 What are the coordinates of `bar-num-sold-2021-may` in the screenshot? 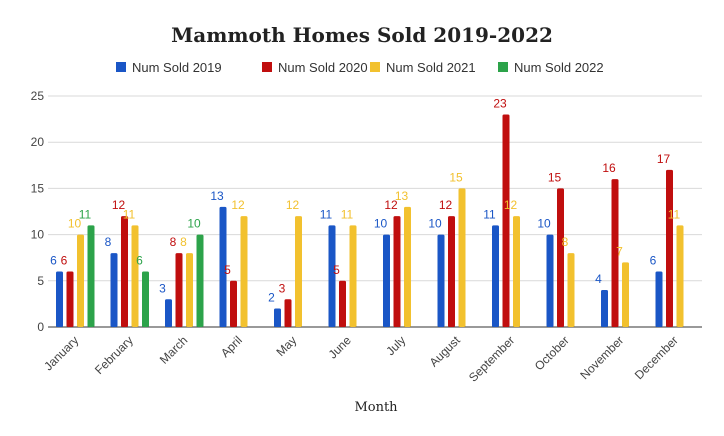 It's located at (298, 271).